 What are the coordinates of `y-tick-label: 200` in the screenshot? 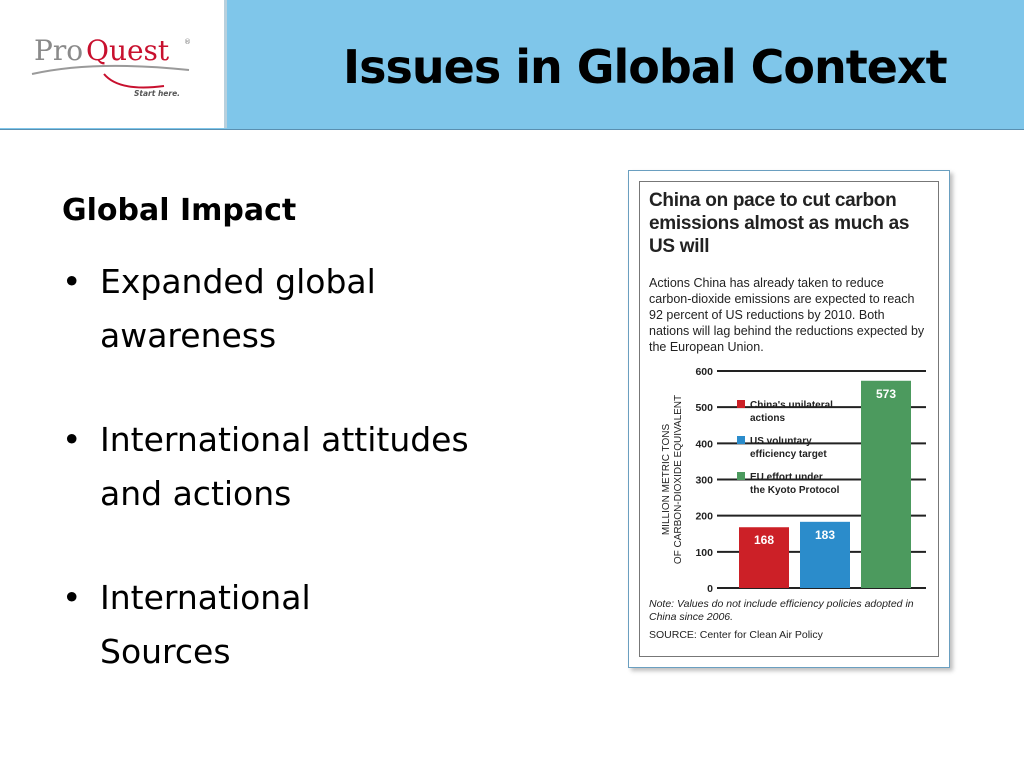 It's located at (704, 517).